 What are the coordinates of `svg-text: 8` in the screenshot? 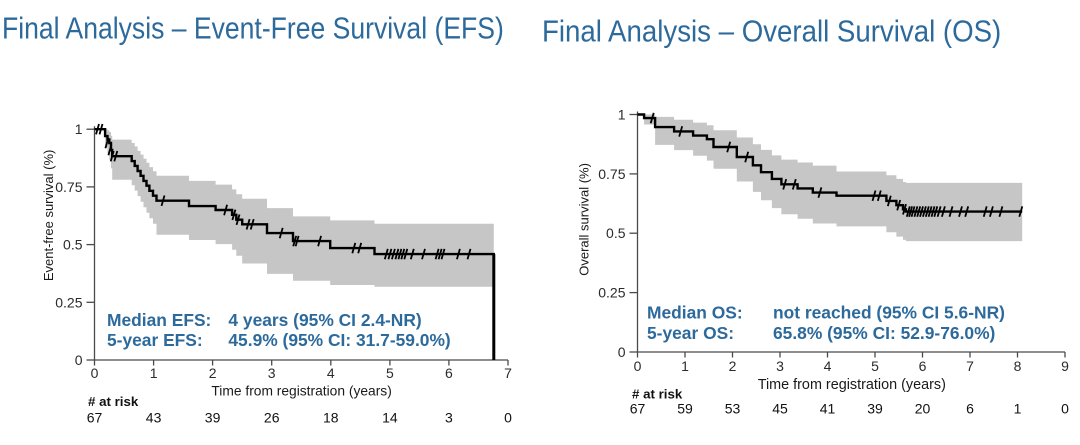 It's located at (1018, 366).